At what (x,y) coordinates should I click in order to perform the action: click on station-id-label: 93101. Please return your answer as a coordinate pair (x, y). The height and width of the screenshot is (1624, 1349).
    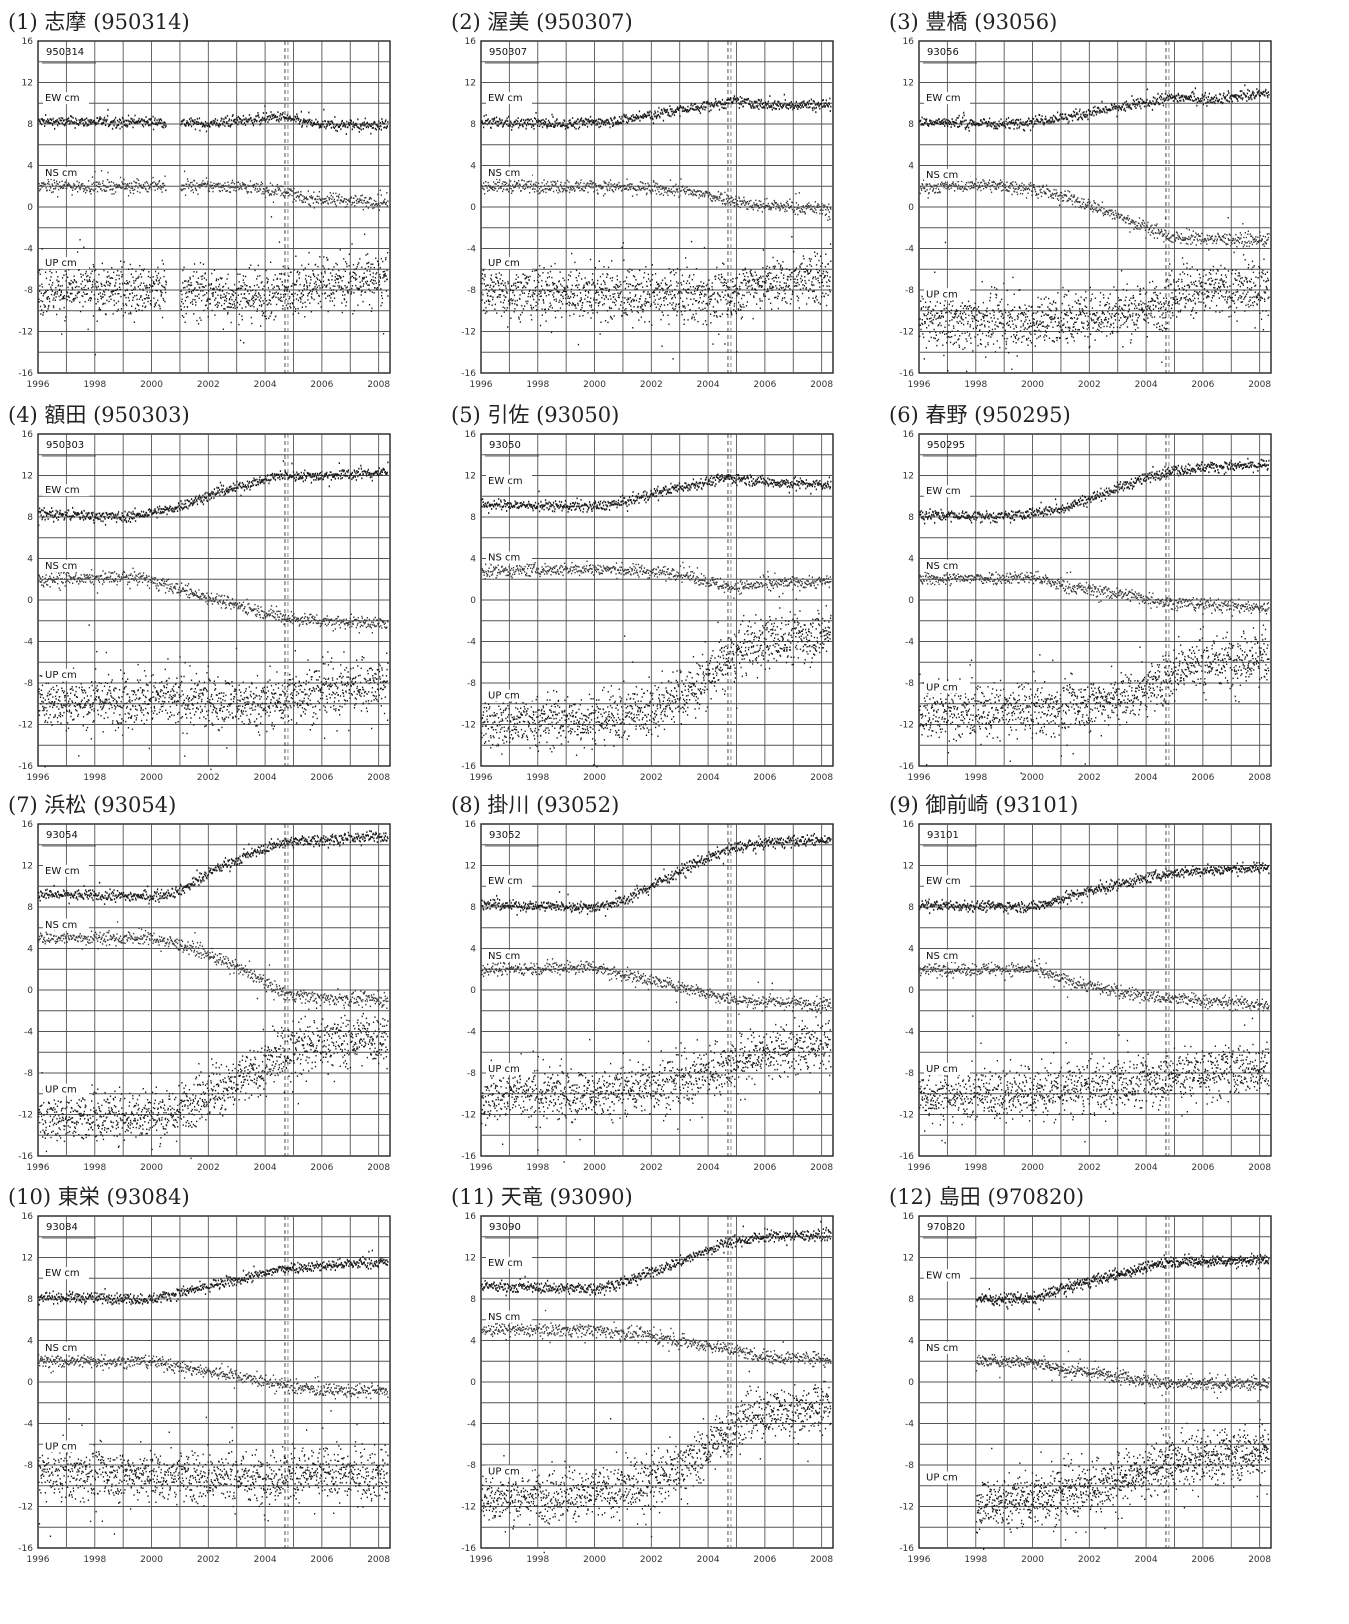
    Looking at the image, I should click on (943, 835).